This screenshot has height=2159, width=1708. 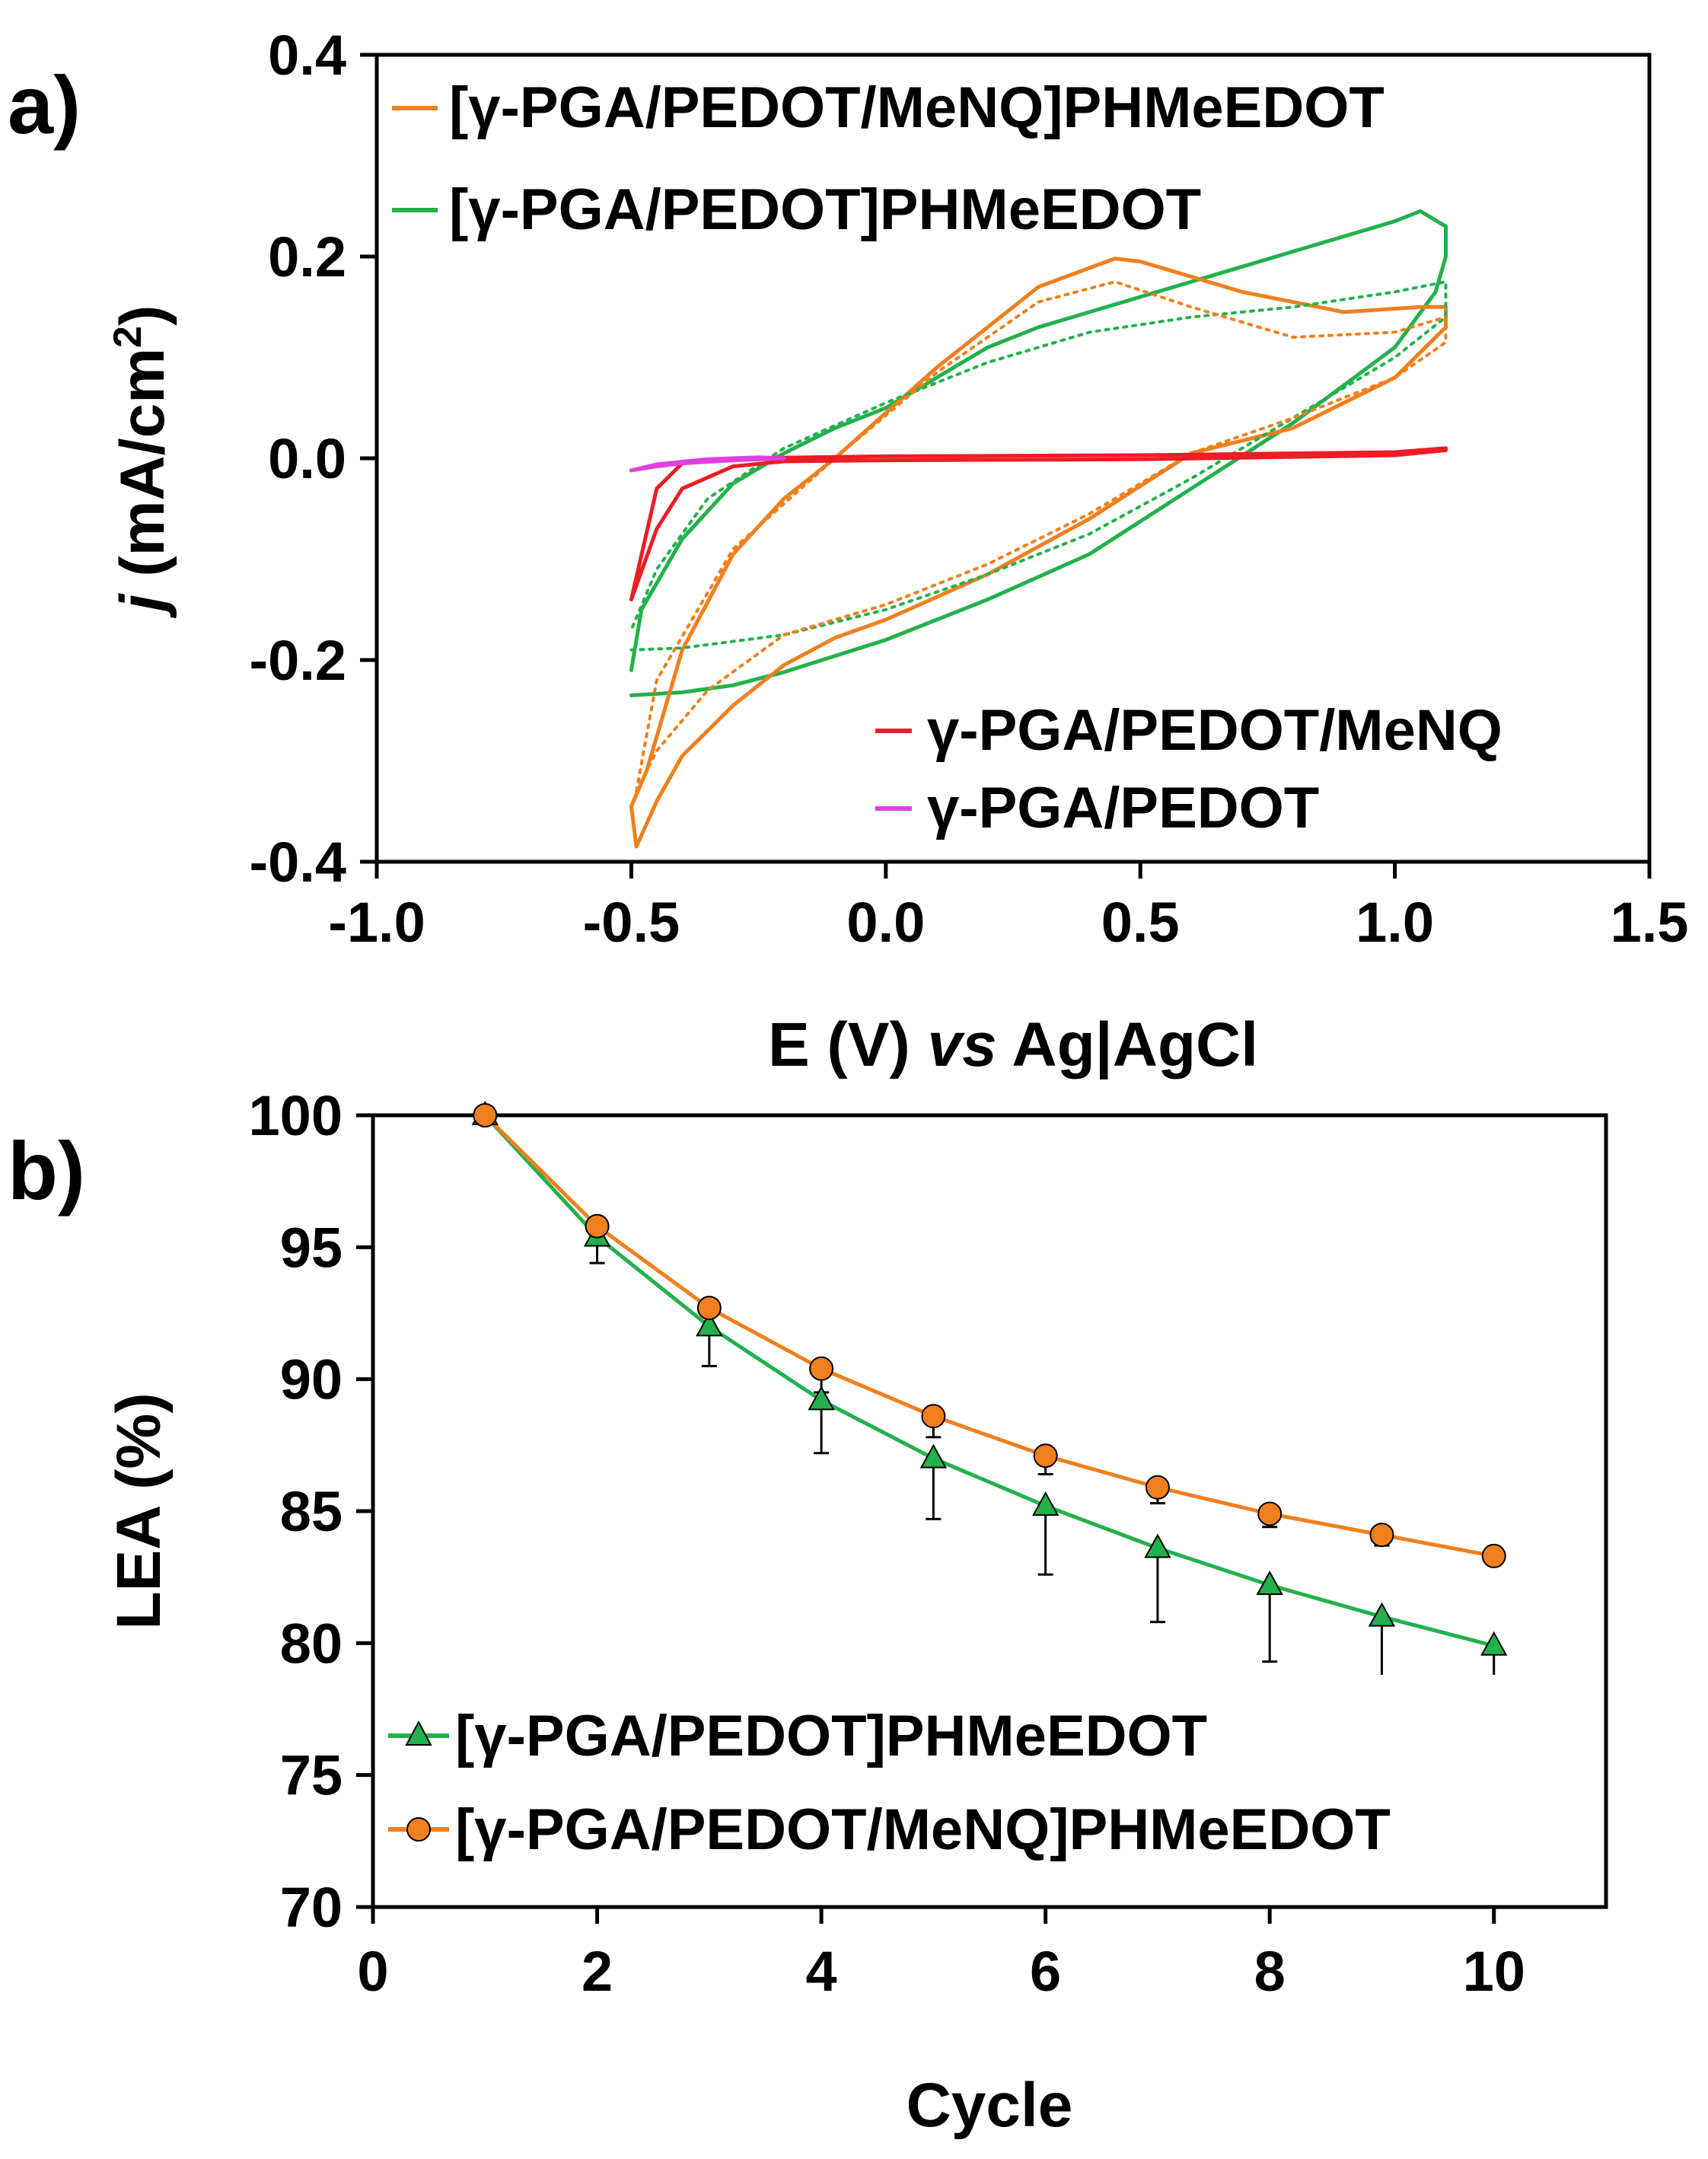 I want to click on panel-b-y-axis-title: LEA (%), so click(x=139, y=1510).